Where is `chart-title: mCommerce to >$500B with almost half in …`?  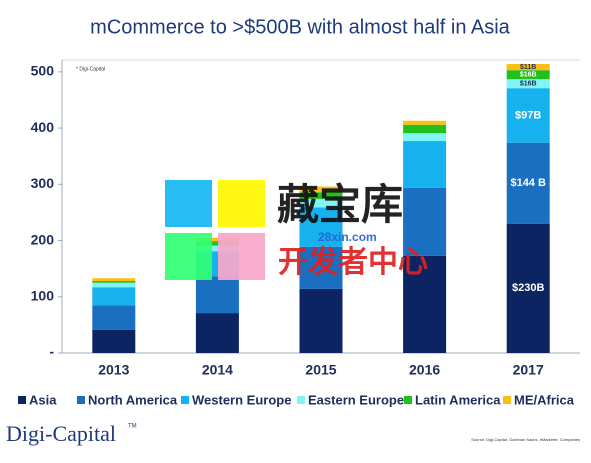
chart-title: mCommerce to >$500B with almost half in … is located at coordinates (300, 27).